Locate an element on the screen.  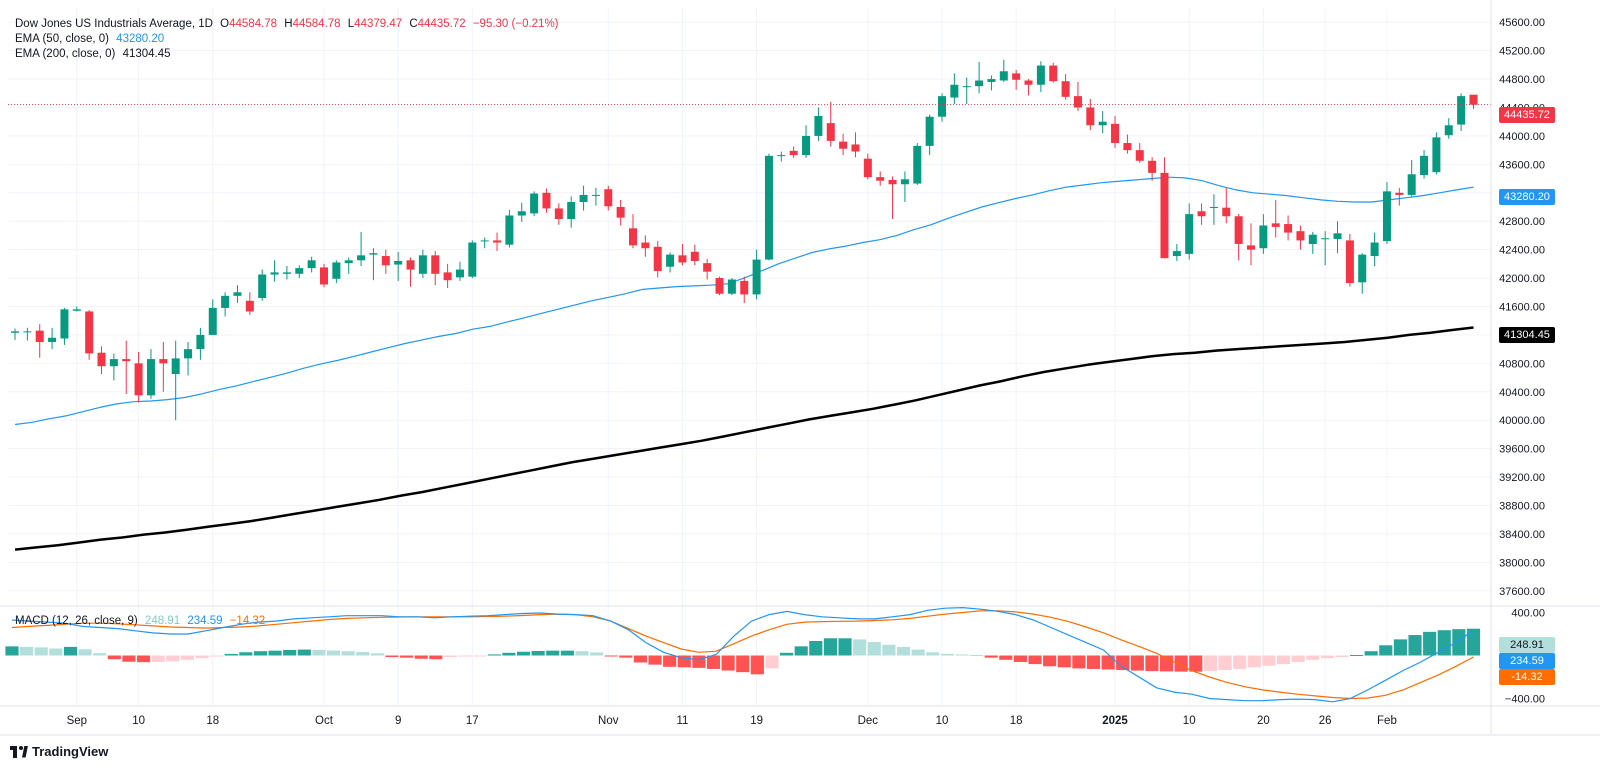
ema50-legend: EMA (50, close, 0) 43280.20 is located at coordinates (91, 39).